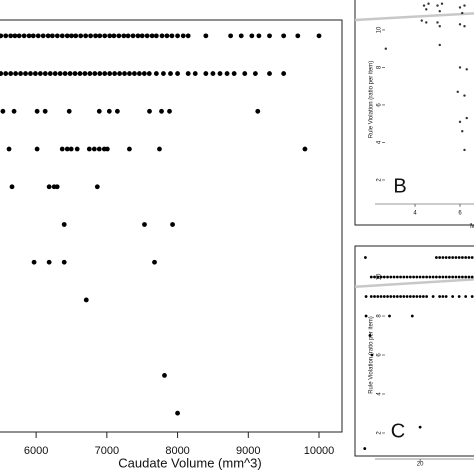 The height and width of the screenshot is (474, 474). Describe the element at coordinates (472, 226) in the screenshot. I see `x-axis-label: Mean` at that location.